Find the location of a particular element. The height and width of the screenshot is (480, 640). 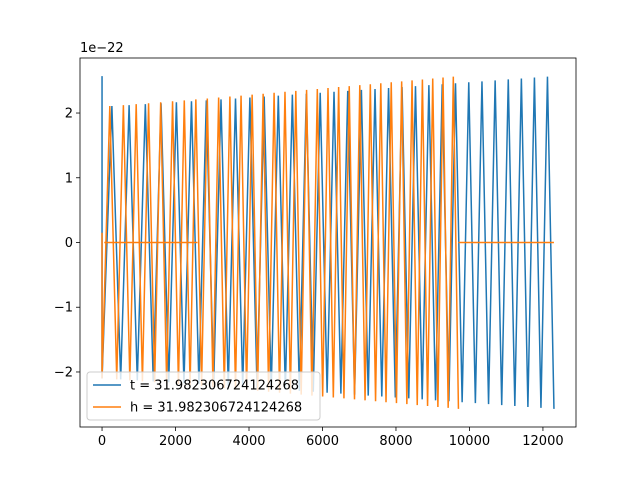

y-axis: −2 −1 0 1 2 is located at coordinates (67, 243).